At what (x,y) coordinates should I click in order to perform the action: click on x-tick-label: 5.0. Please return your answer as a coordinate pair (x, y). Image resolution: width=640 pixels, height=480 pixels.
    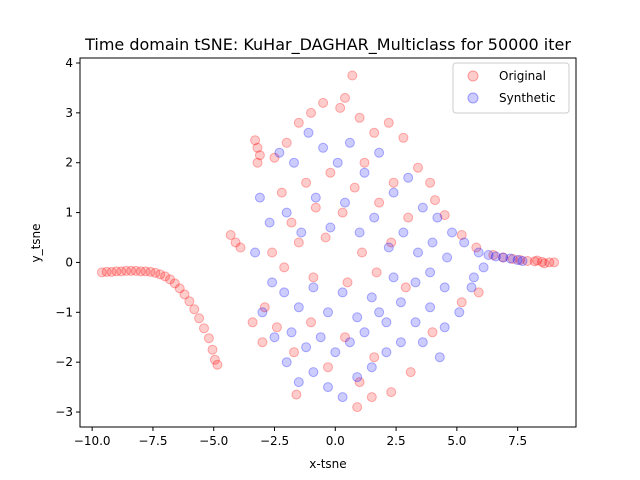
    Looking at the image, I should click on (456, 441).